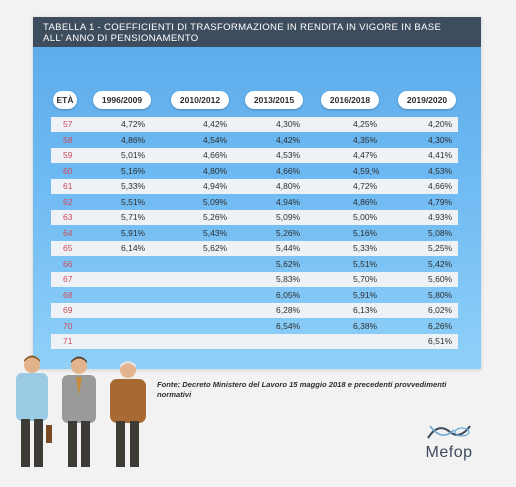  What do you see at coordinates (68, 232) in the screenshot?
I see `age-cell: 64` at bounding box center [68, 232].